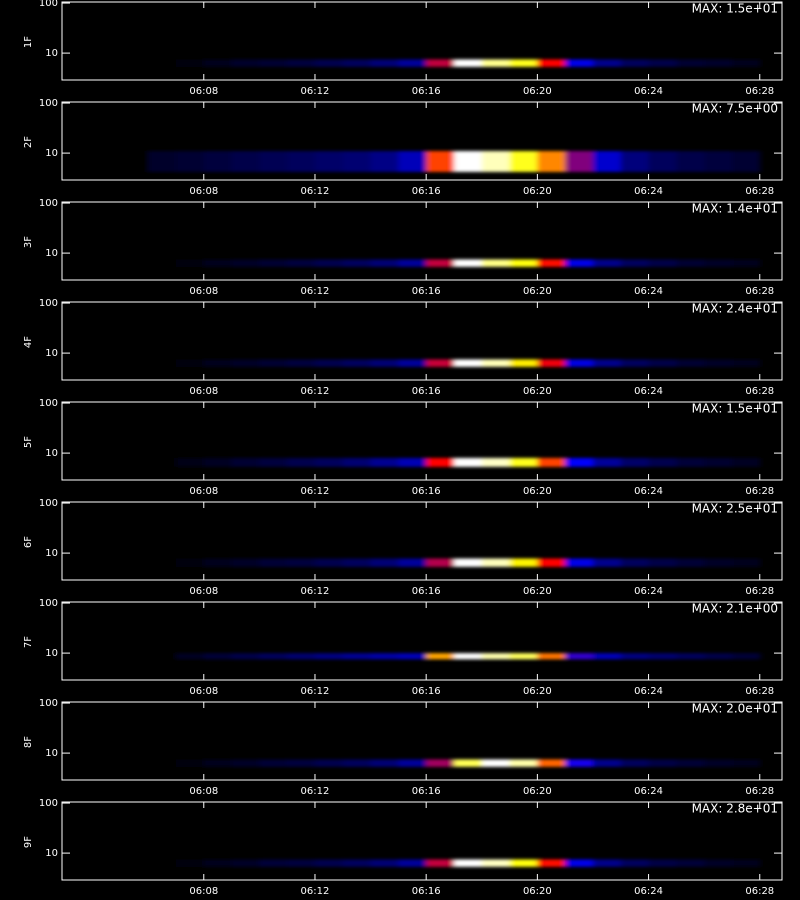 The height and width of the screenshot is (900, 800). I want to click on y-axis-label: 8F, so click(28, 742).